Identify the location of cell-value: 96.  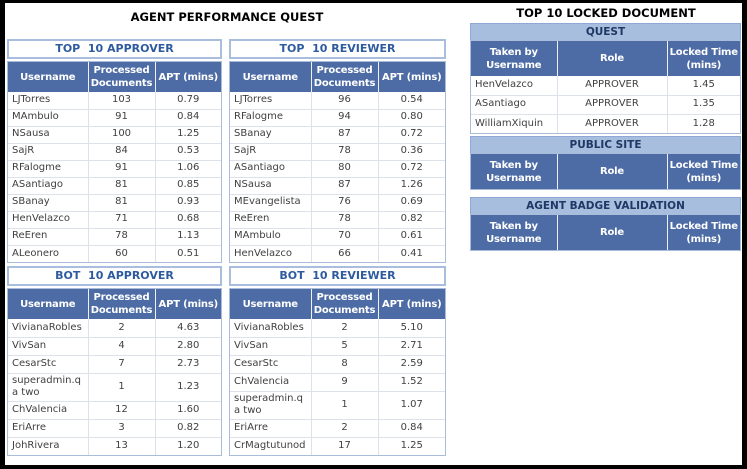
(345, 101).